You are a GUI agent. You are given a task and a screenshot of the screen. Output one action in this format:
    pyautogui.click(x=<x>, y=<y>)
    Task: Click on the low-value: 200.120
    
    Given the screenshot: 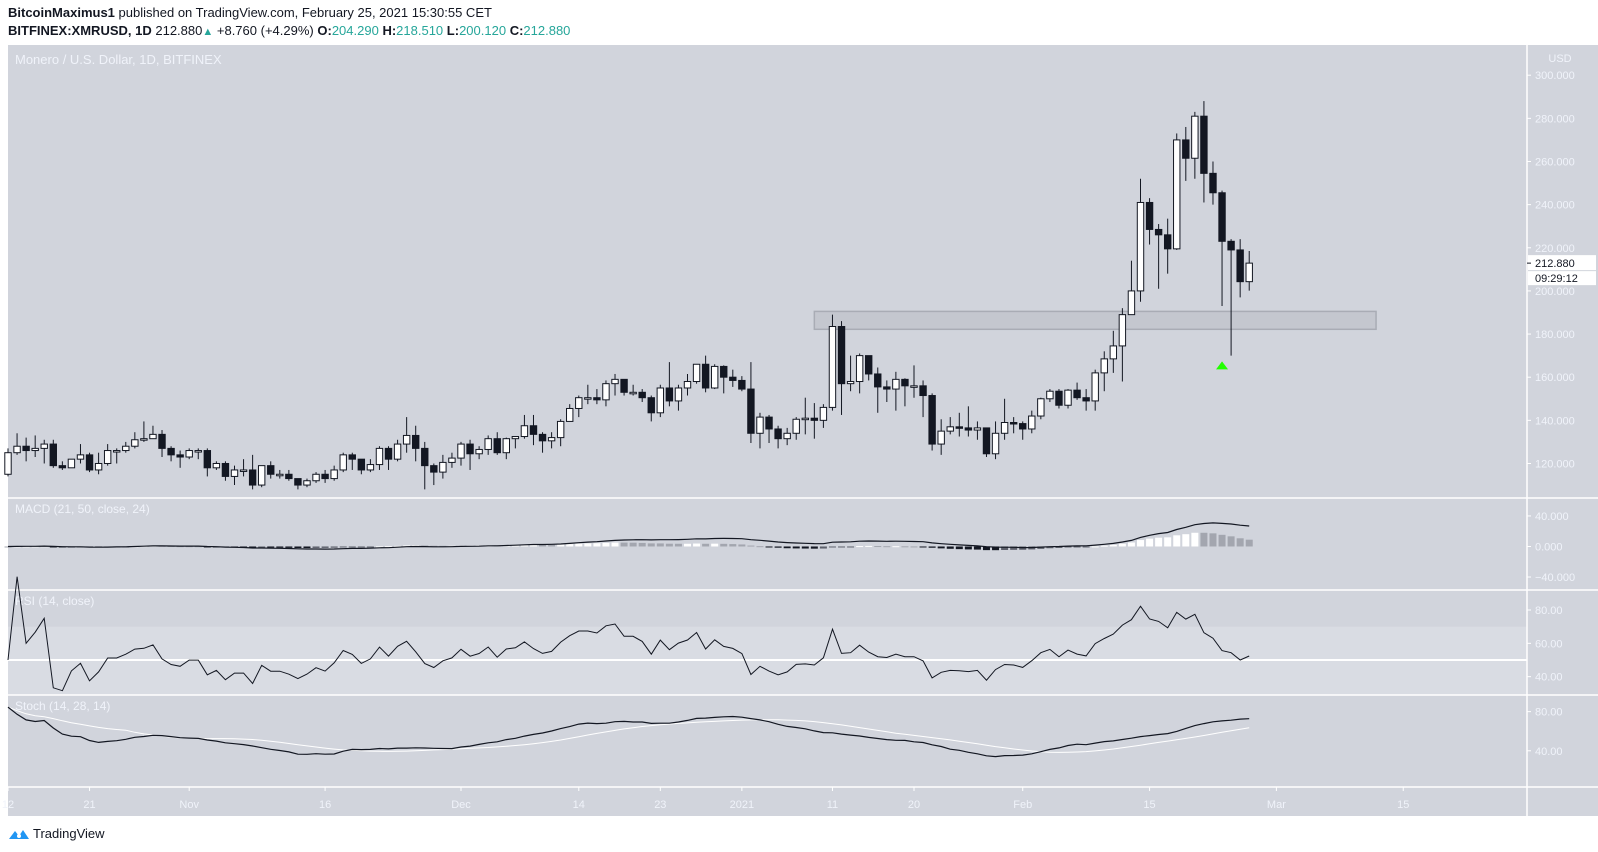 What is the action you would take?
    pyautogui.click(x=483, y=30)
    